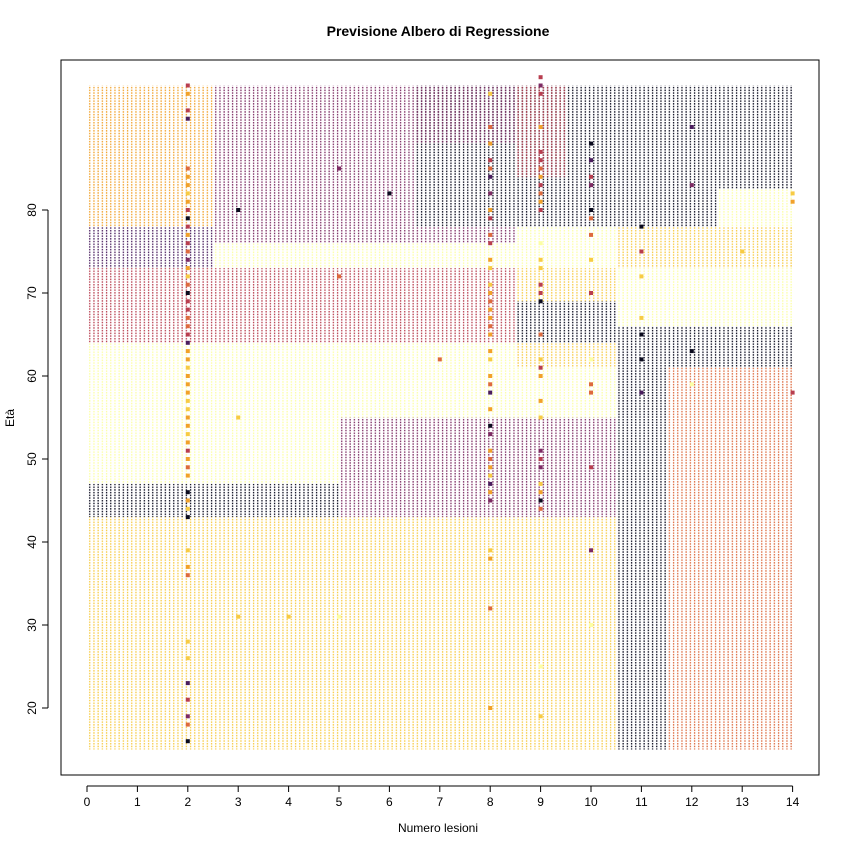  What do you see at coordinates (87, 802) in the screenshot?
I see `x-tick-label: 0` at bounding box center [87, 802].